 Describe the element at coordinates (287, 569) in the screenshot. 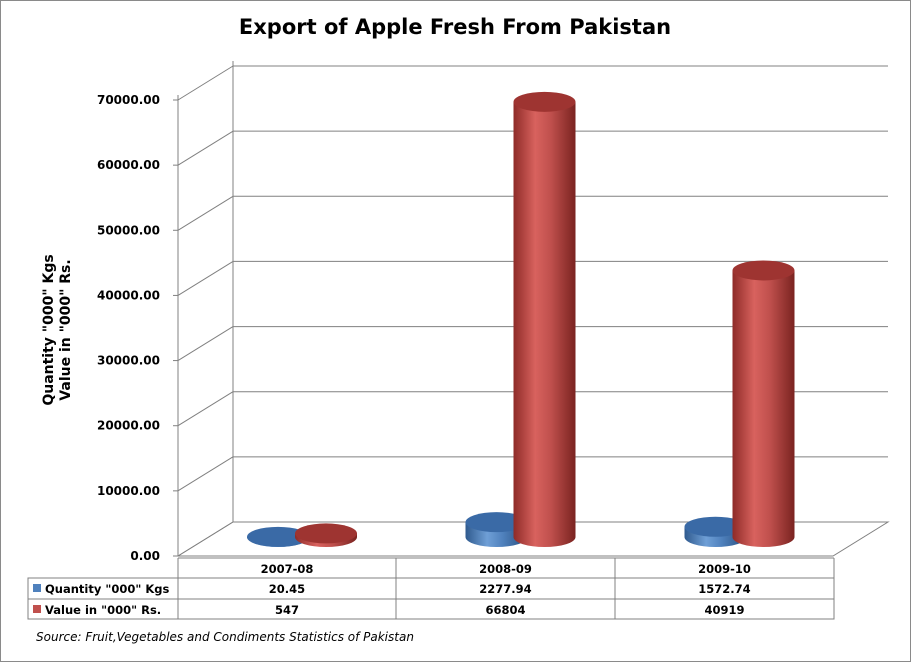

I see `x-tick-label: 2007-08` at that location.